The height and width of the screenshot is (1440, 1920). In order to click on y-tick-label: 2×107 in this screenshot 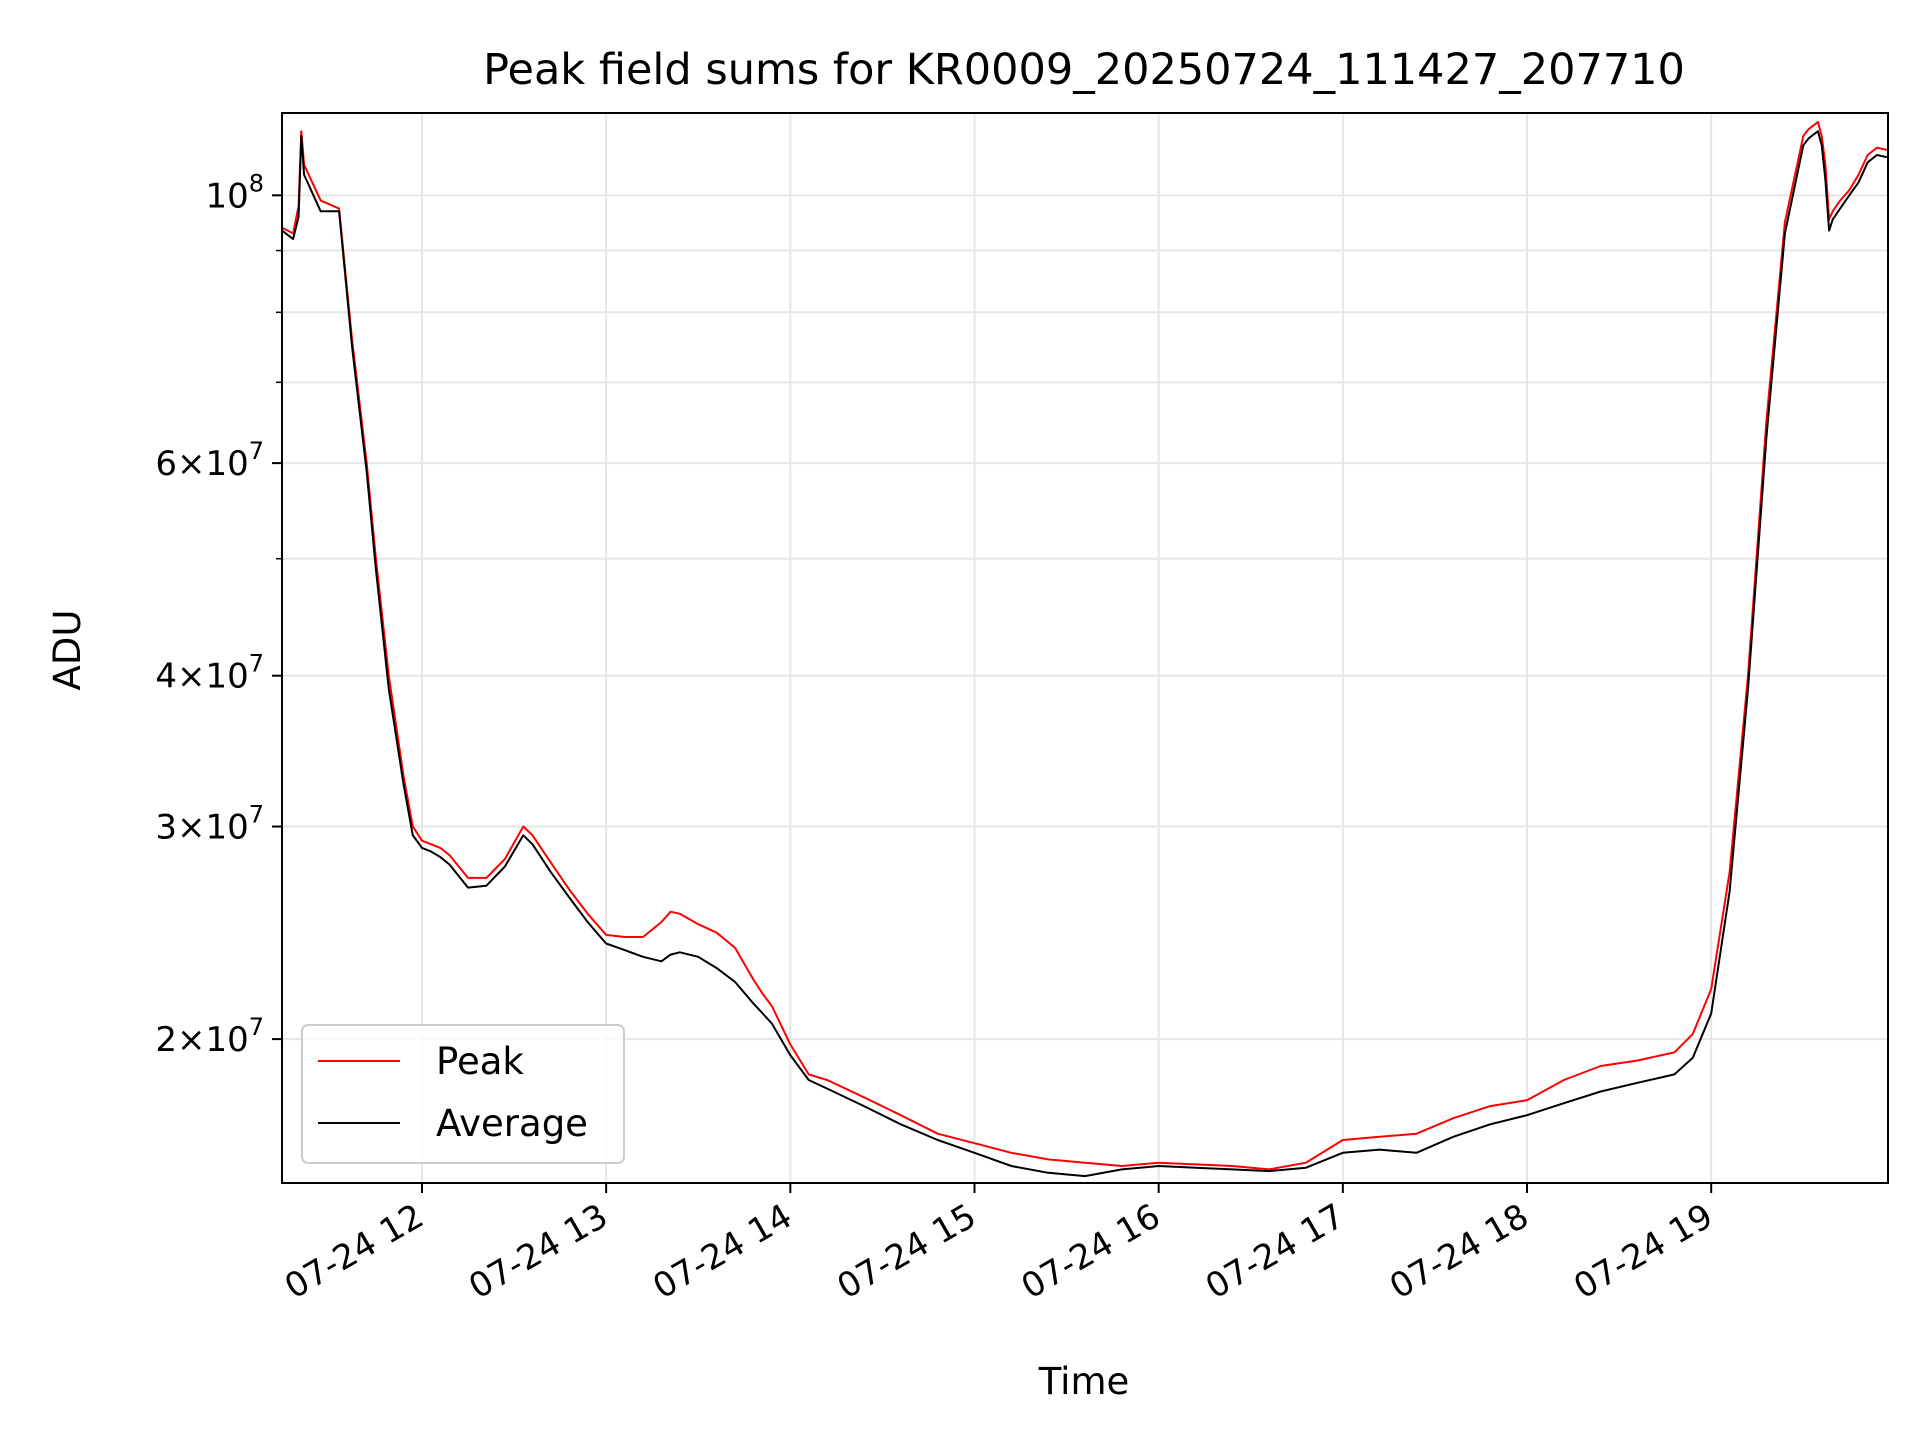, I will do `click(209, 1036)`.